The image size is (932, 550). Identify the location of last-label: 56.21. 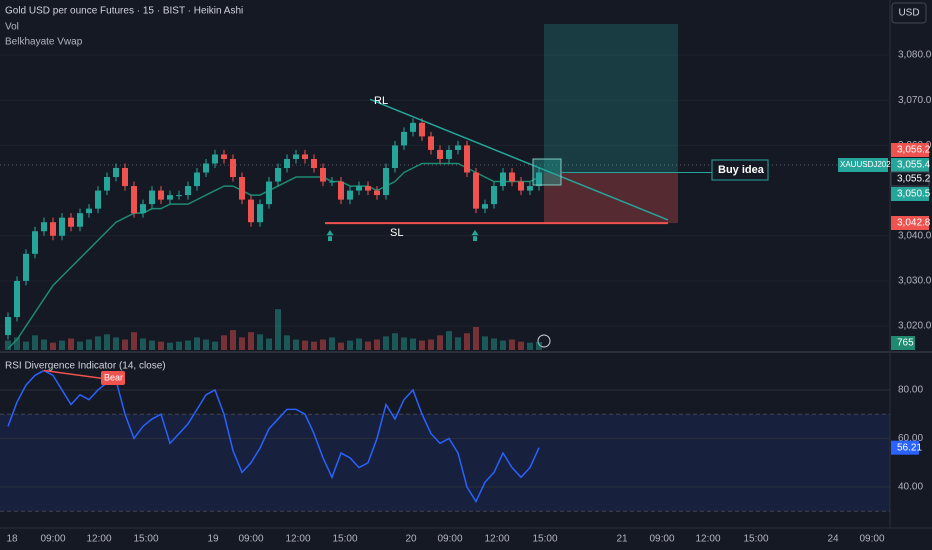
(909, 447).